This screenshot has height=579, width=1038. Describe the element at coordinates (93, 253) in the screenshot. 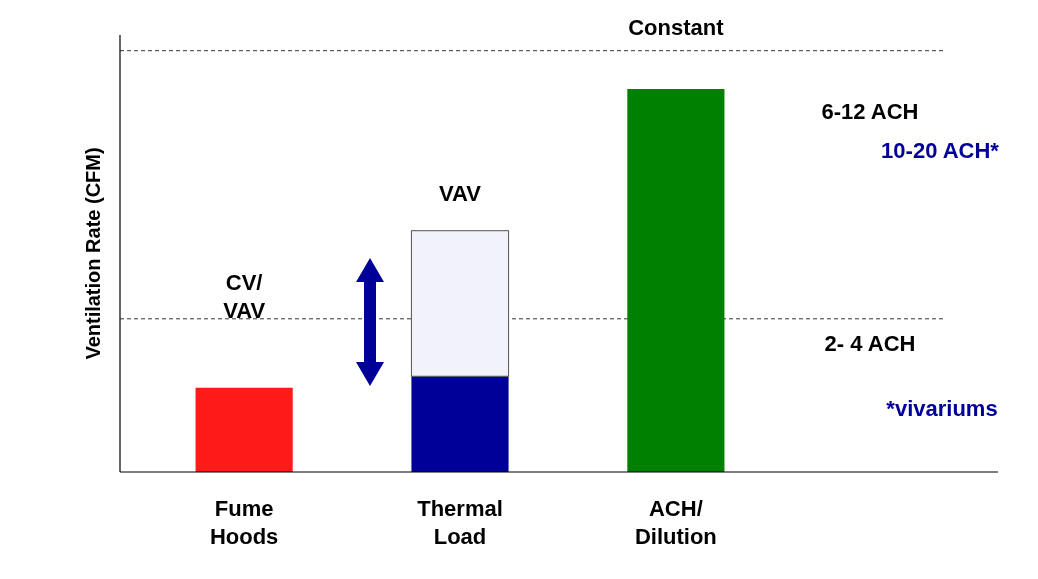

I see `y-axis-title: Ventilation Rate (CFM)` at that location.